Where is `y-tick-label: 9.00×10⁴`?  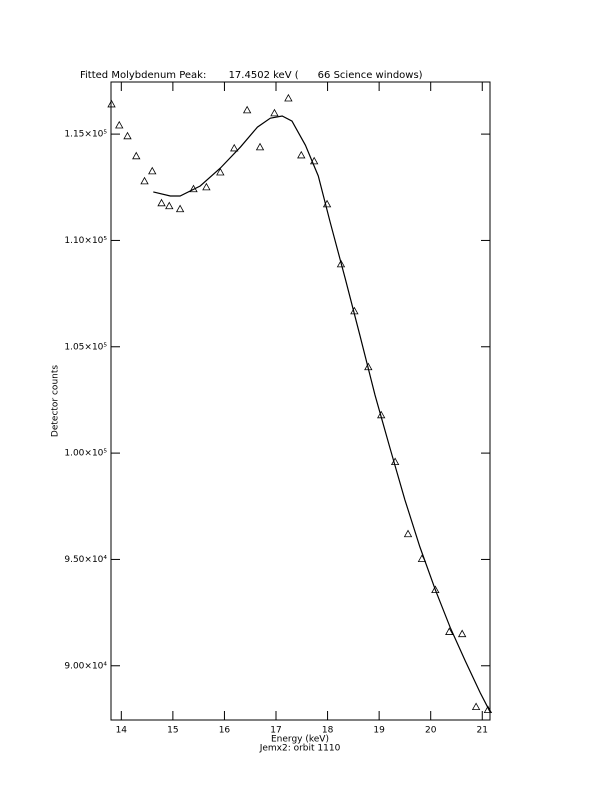
y-tick-label: 9.00×10⁴ is located at coordinates (85, 666).